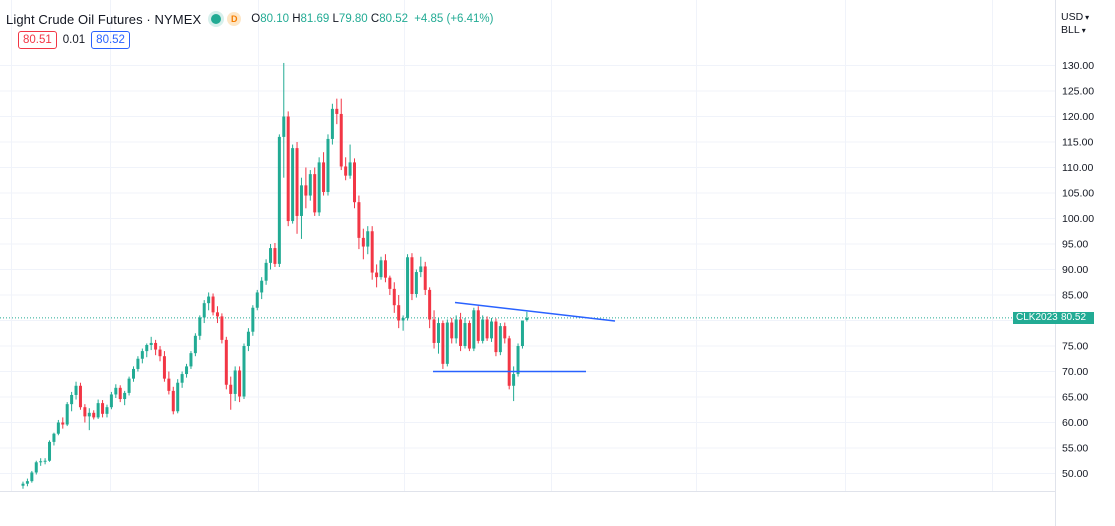 Image resolution: width=1115 pixels, height=526 pixels. I want to click on symbol-title: Light Crude Oil Futures · NYMEX, so click(104, 19).